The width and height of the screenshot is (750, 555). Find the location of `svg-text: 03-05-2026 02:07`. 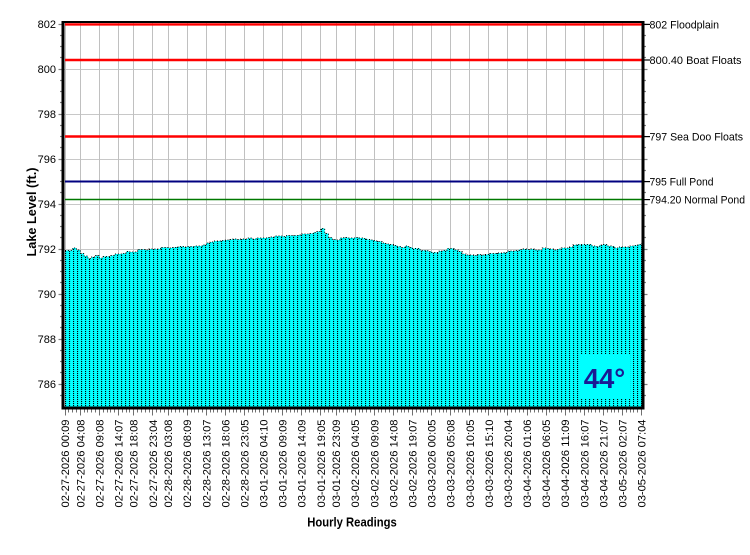

svg-text: 03-05-2026 02:07 is located at coordinates (624, 464).